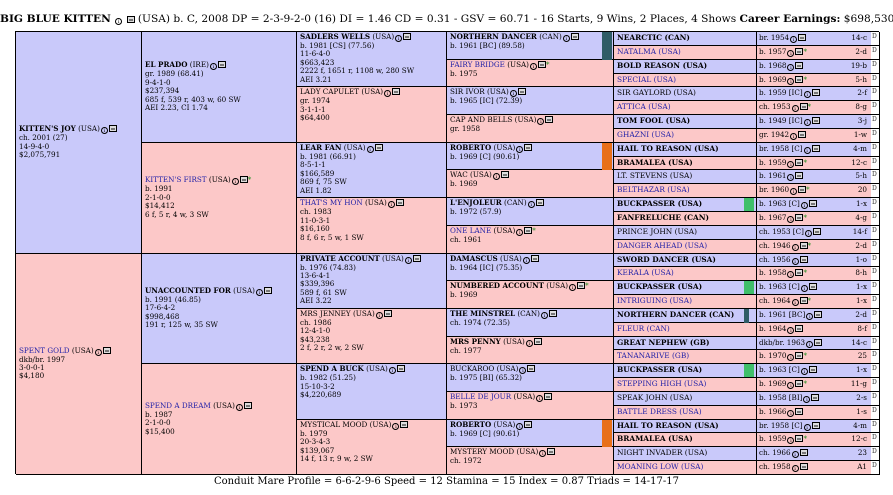 This screenshot has height=495, width=893. I want to click on horse-name-link: L'ENJOLEUR, so click(476, 203).